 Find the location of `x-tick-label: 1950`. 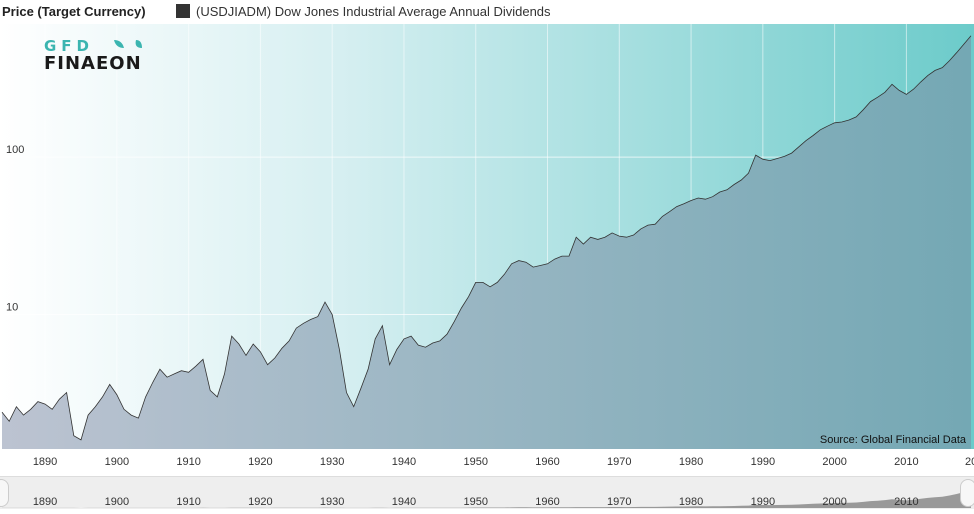

x-tick-label: 1950 is located at coordinates (475, 462).